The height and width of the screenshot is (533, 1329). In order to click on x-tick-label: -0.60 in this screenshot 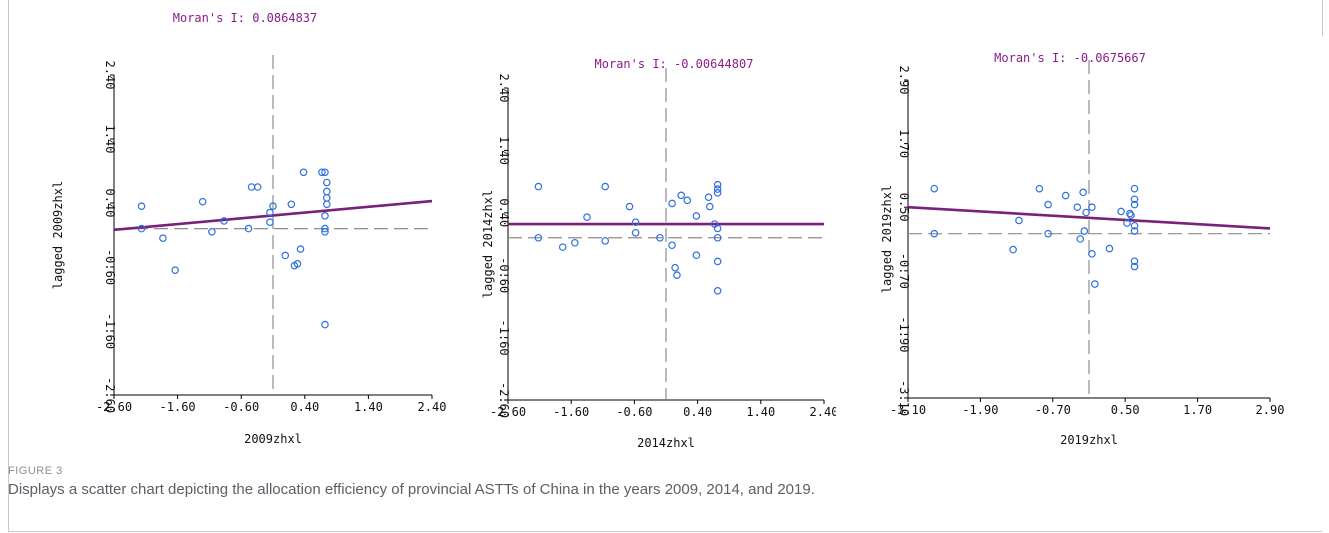, I will do `click(634, 412)`.